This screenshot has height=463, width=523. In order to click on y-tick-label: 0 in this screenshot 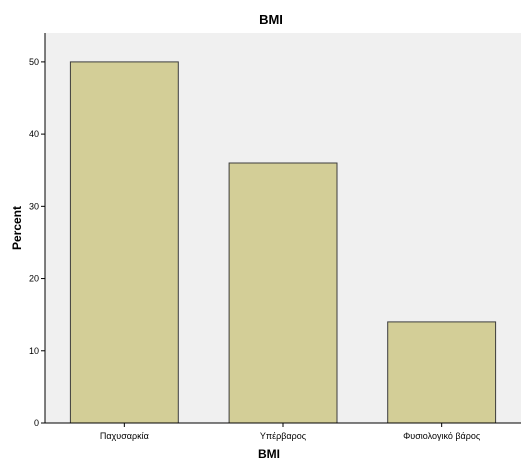, I will do `click(36, 423)`.